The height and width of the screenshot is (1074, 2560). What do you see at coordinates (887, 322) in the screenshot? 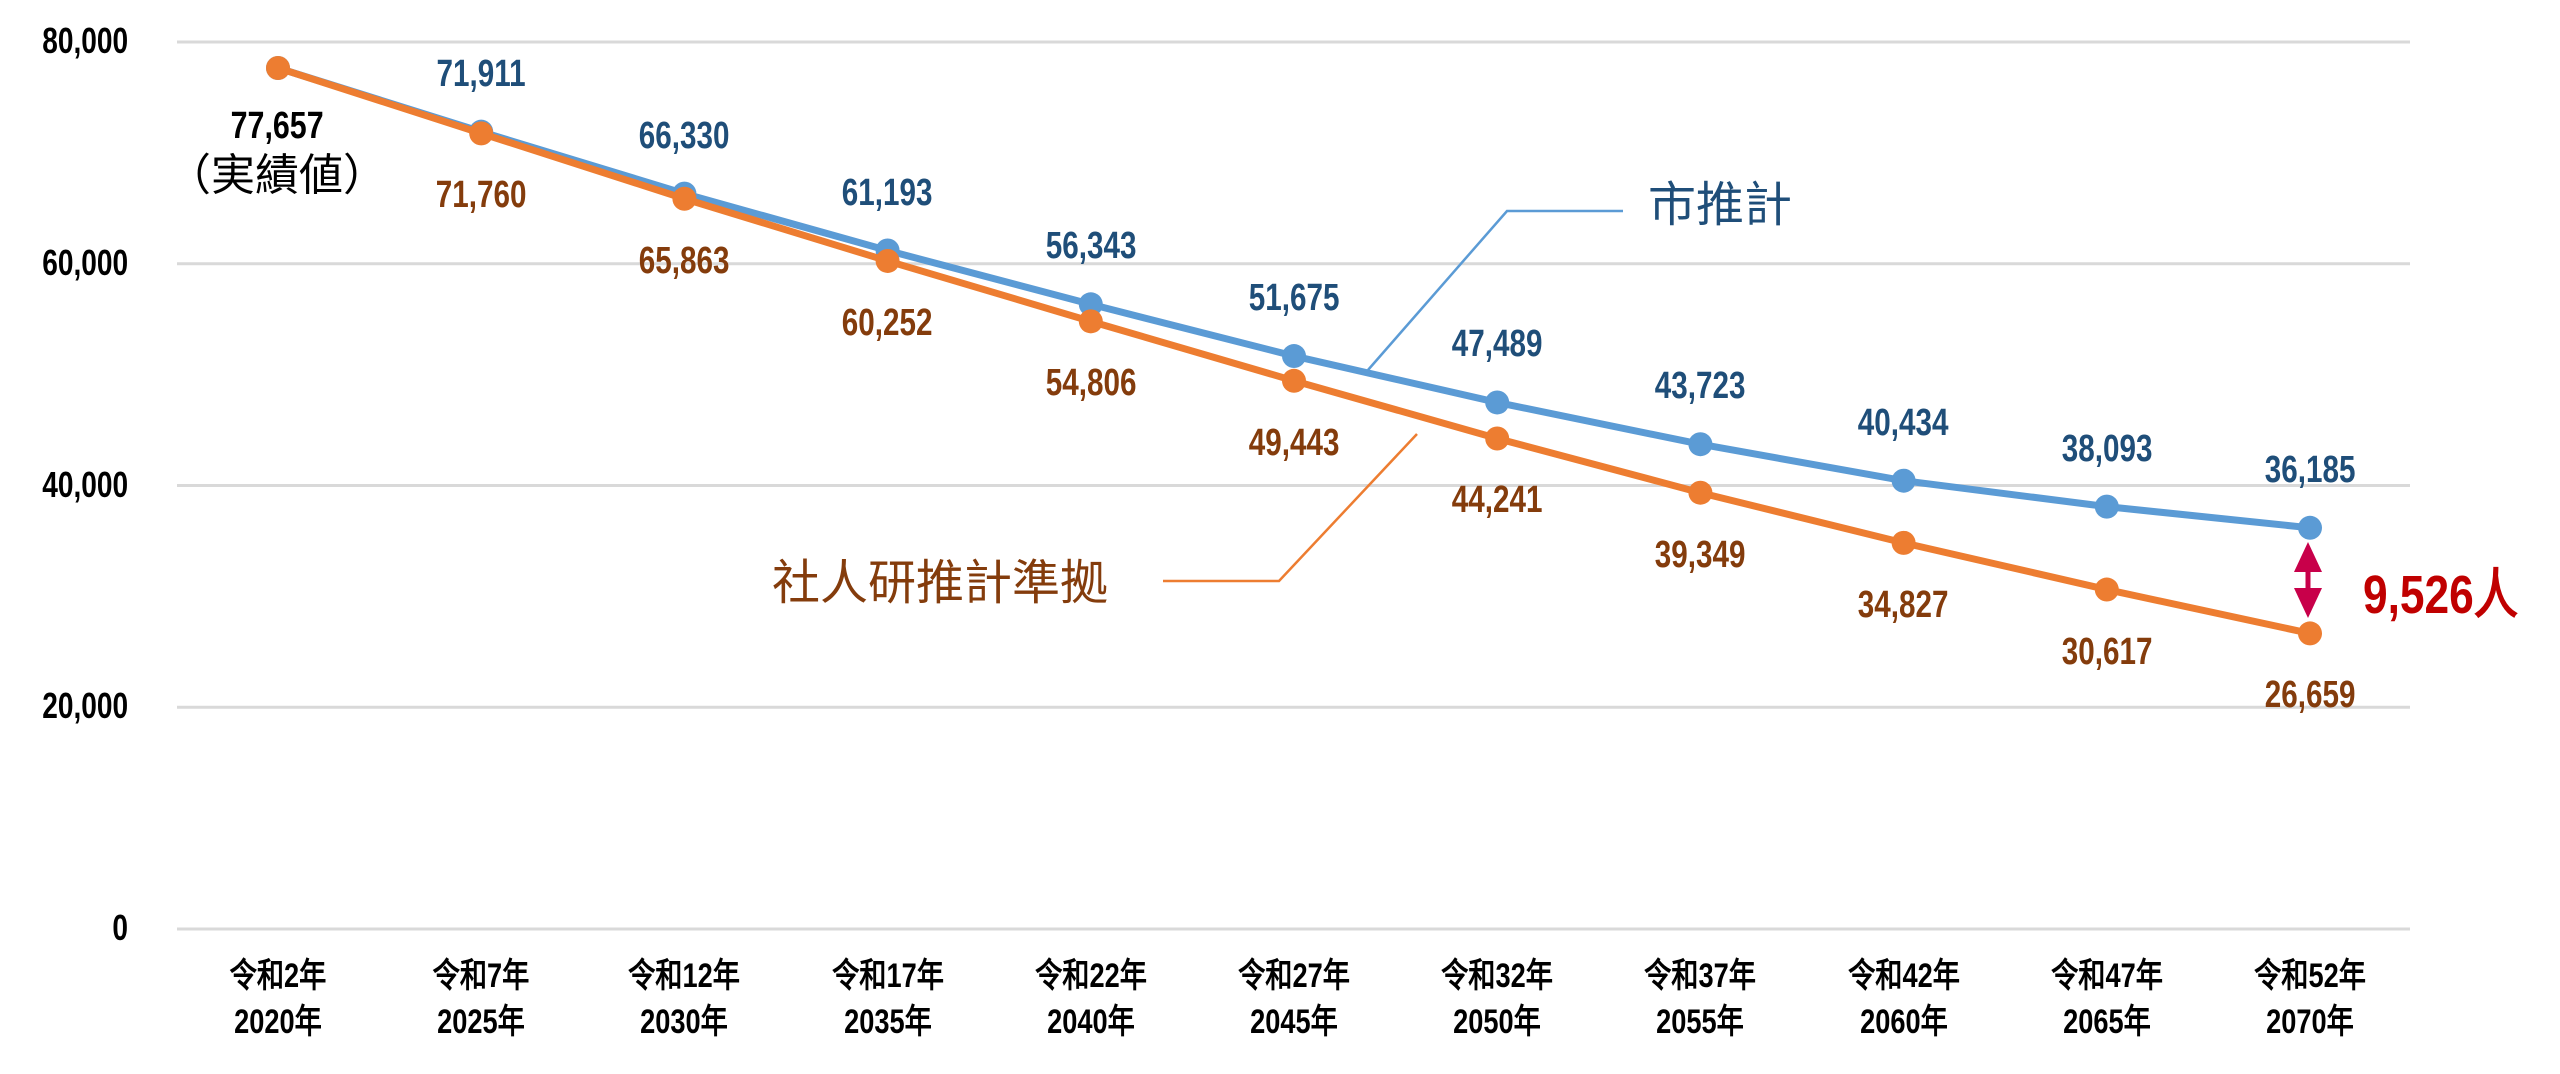
I see `ipss-data-label: 60,252` at bounding box center [887, 322].